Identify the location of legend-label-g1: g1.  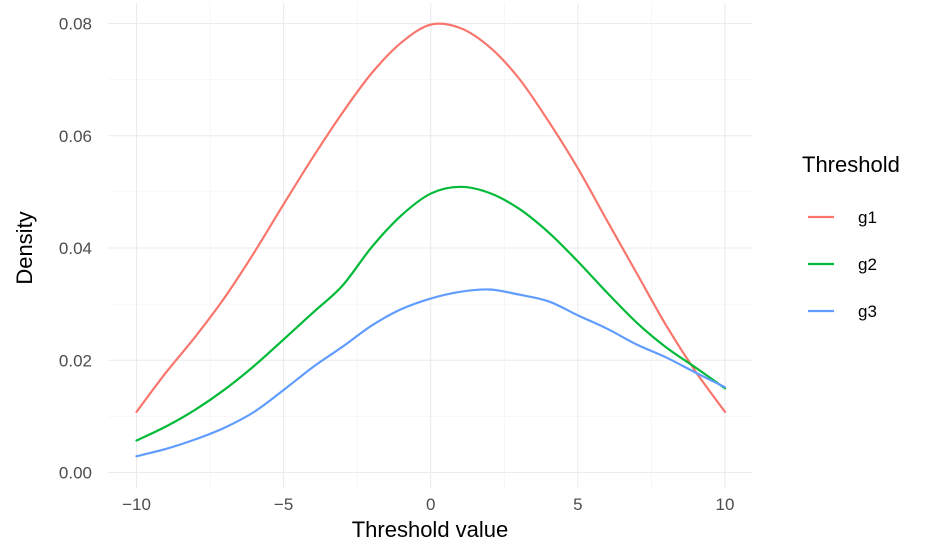
(867, 217).